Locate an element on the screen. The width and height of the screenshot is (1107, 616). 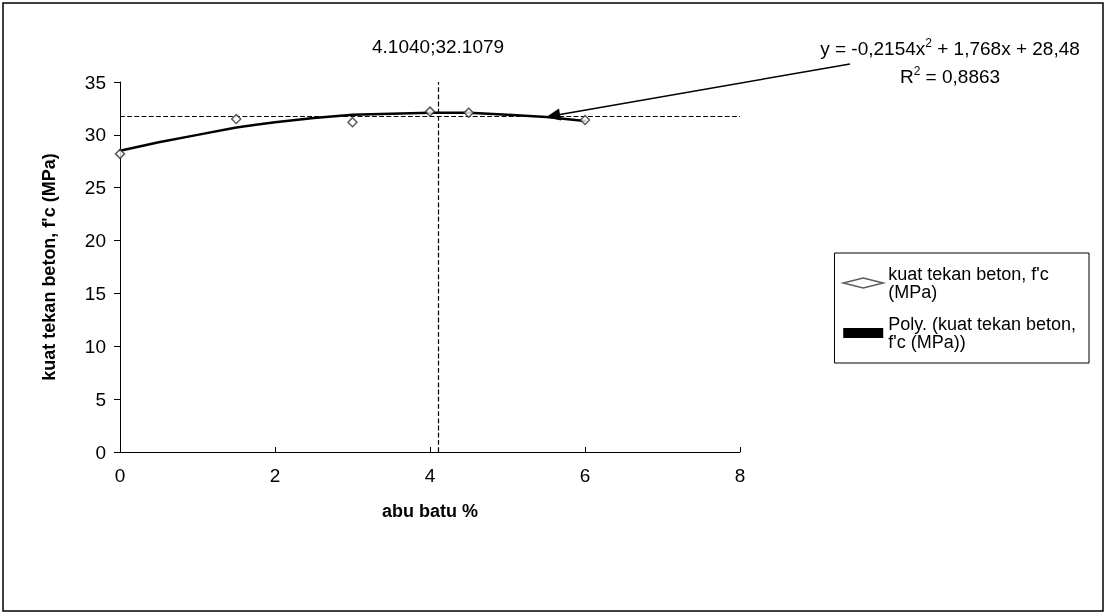
y-tick-label: 25 is located at coordinates (95, 188).